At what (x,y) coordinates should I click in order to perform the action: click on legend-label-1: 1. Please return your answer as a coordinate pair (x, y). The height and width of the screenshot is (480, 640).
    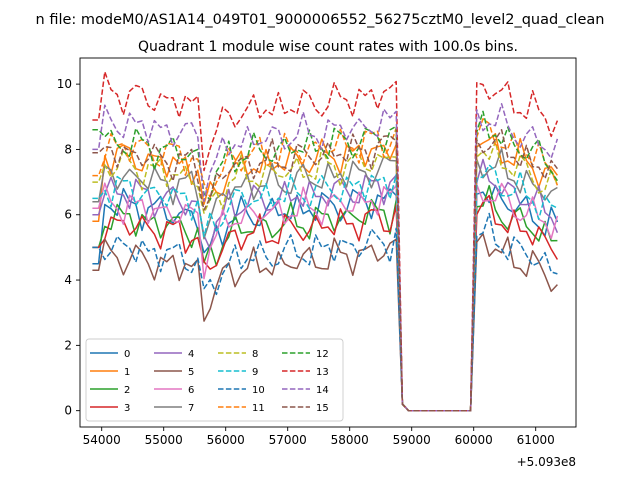
    Looking at the image, I should click on (127, 372).